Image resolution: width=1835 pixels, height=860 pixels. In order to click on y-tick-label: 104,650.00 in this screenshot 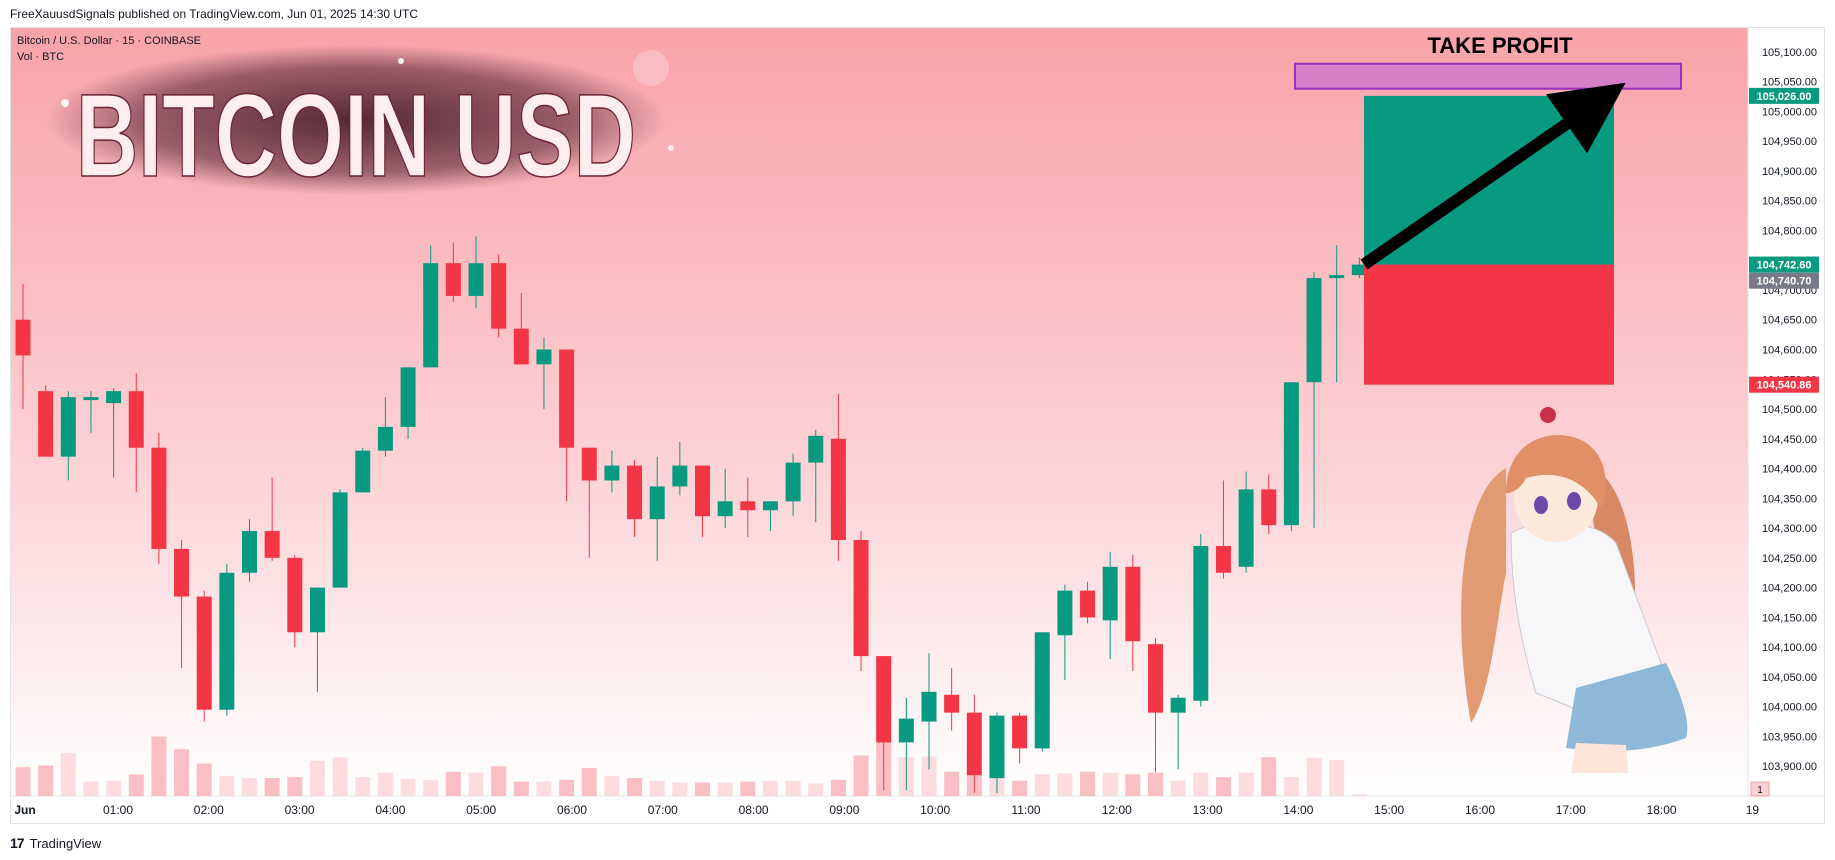, I will do `click(1789, 321)`.